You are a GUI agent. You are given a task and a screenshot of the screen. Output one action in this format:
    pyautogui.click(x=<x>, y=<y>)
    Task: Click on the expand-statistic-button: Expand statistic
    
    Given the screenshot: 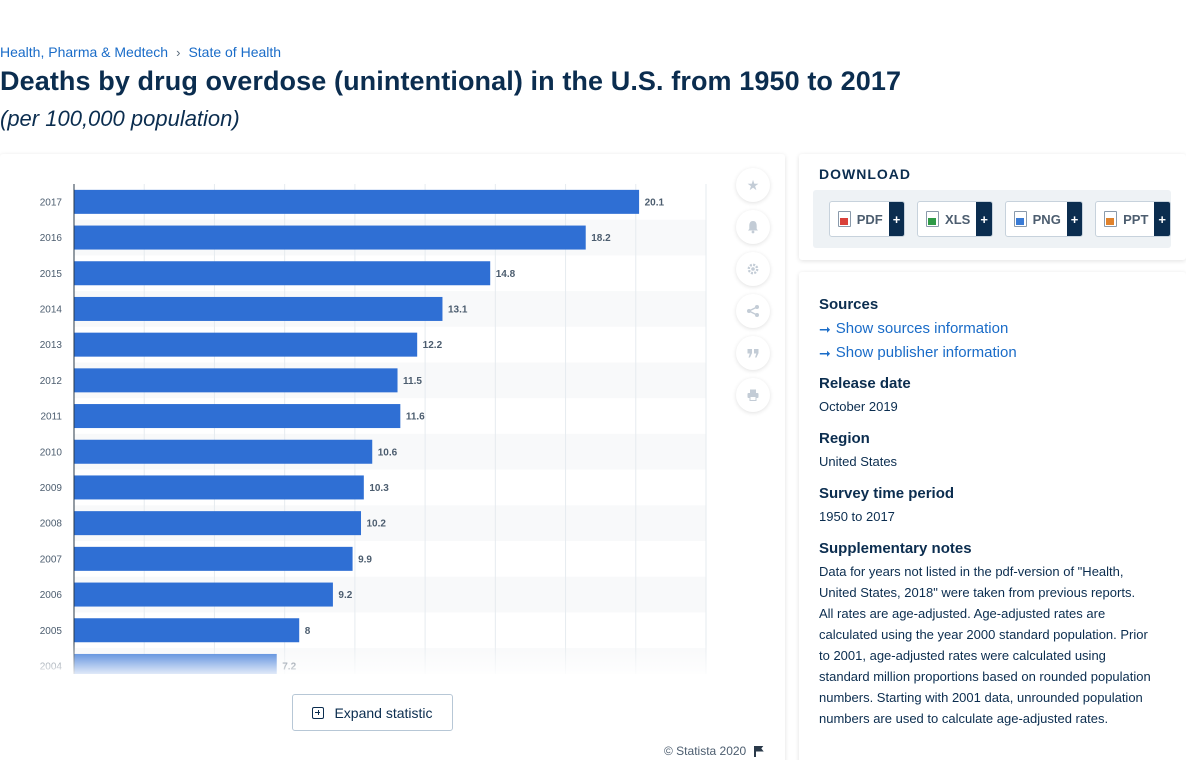 What is the action you would take?
    pyautogui.click(x=372, y=712)
    